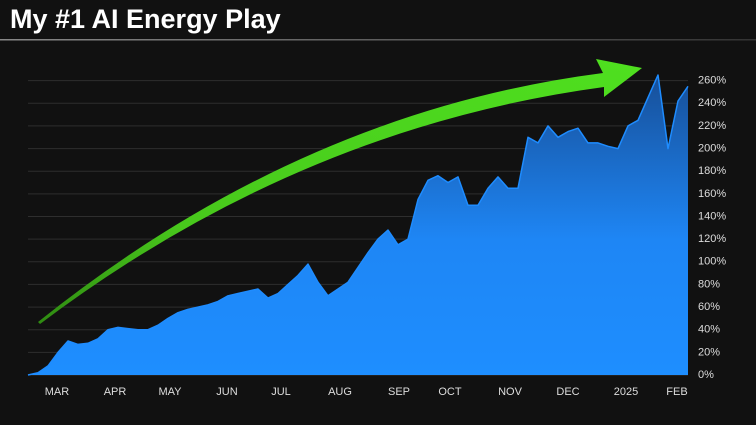 The image size is (756, 425). I want to click on x-tick-label: MAY, so click(170, 392).